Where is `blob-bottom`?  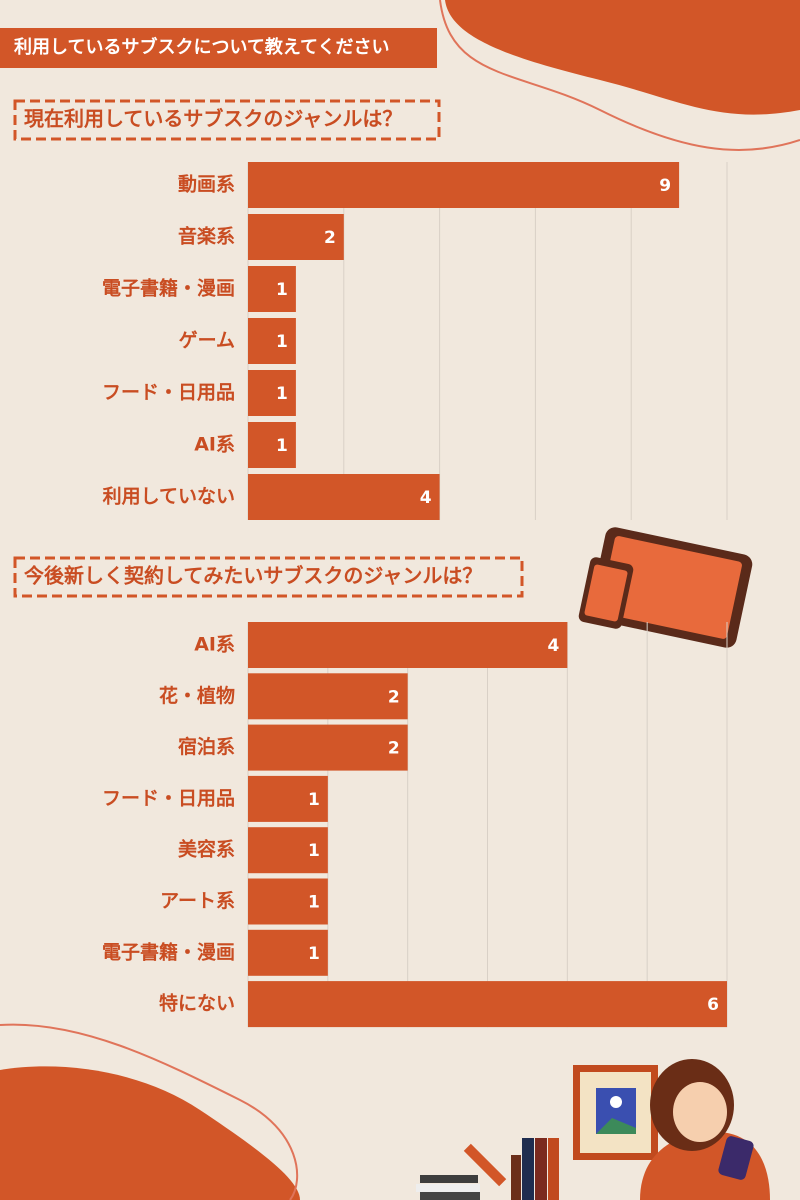 blob-bottom is located at coordinates (150, 1133).